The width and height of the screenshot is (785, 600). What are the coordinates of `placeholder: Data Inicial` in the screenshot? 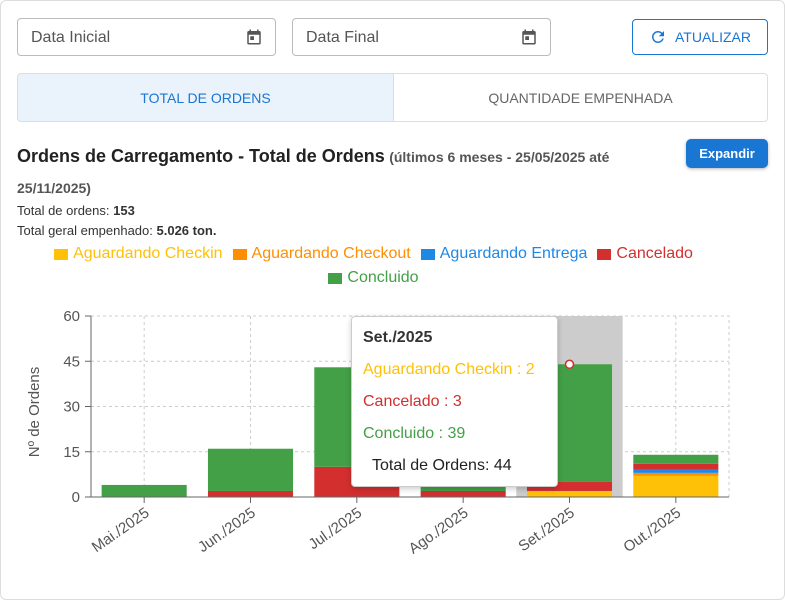 It's located at (71, 37).